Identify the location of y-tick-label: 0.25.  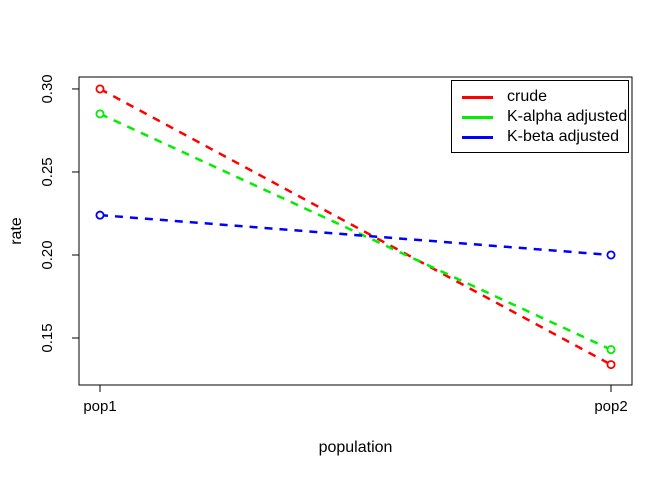
(47, 171).